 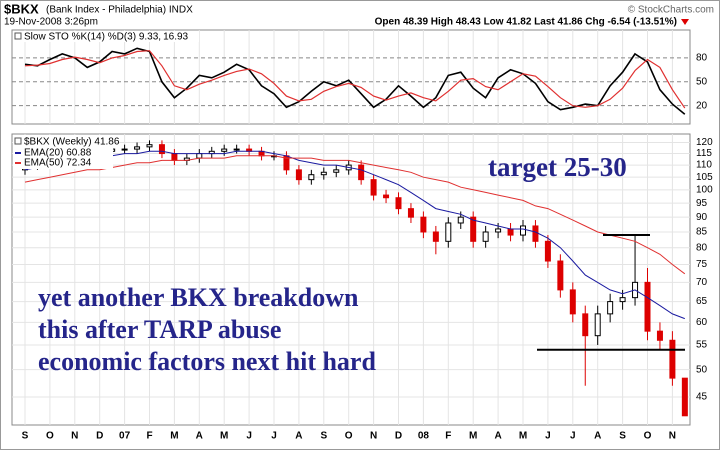 What do you see at coordinates (18, 36) in the screenshot?
I see `checkbox` at bounding box center [18, 36].